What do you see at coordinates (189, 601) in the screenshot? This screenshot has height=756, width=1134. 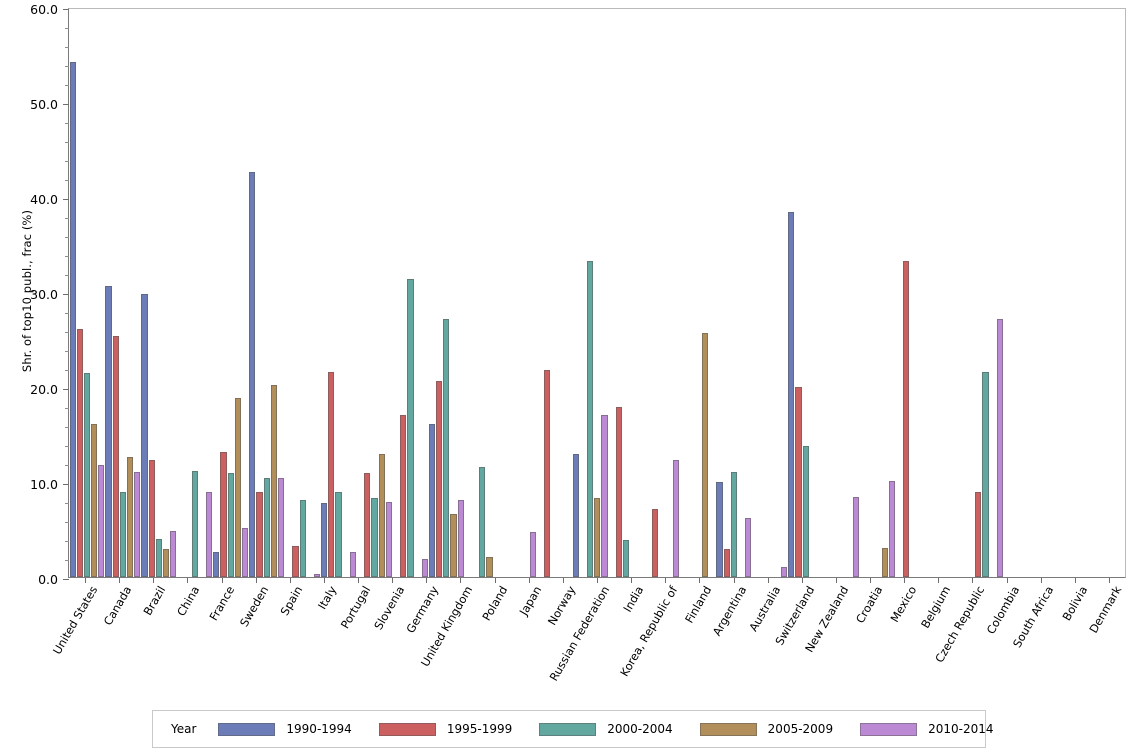 I see `x-tick-label: China` at bounding box center [189, 601].